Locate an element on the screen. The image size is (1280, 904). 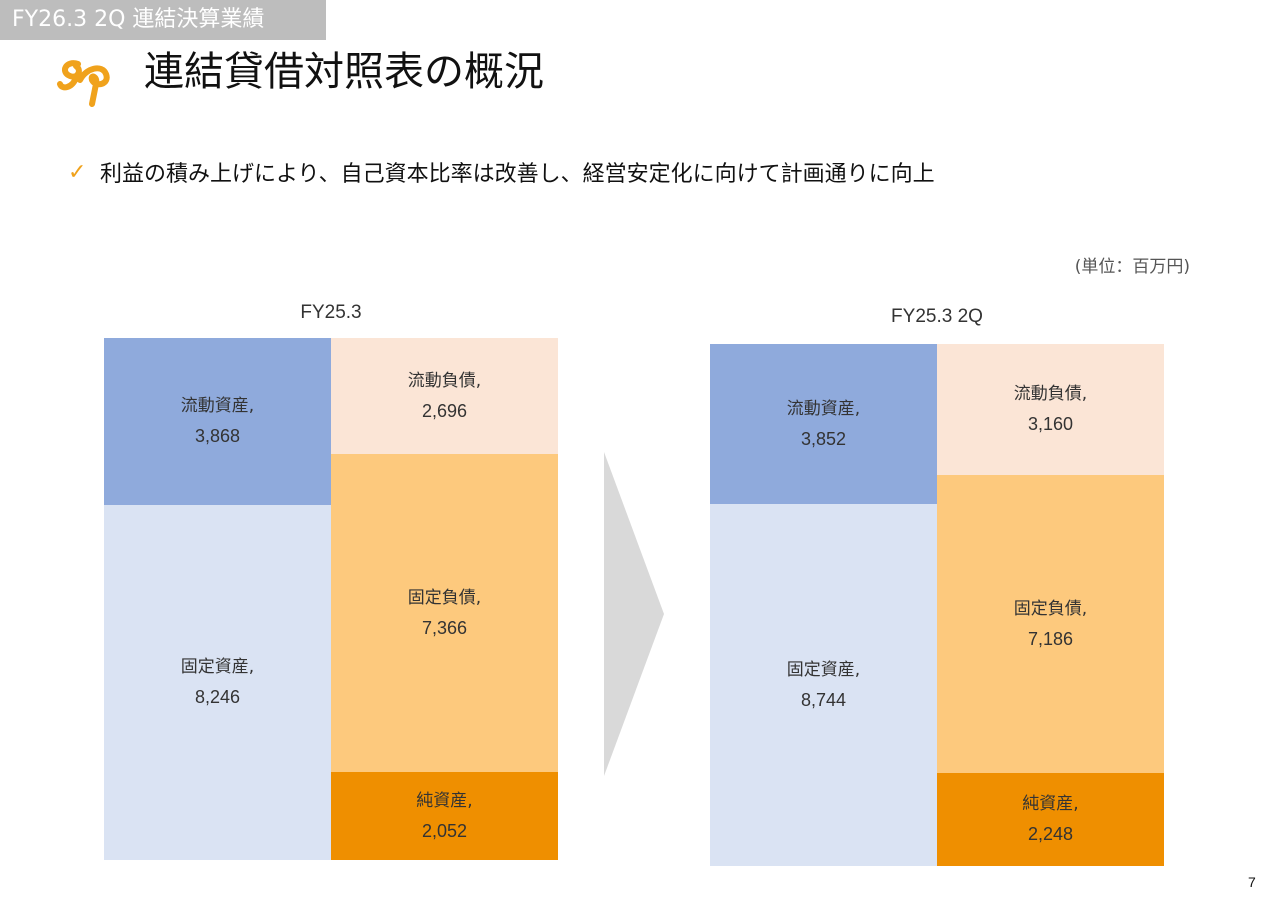
bs-block-current-assets: 流動資産, 3,868 is located at coordinates (217, 421).